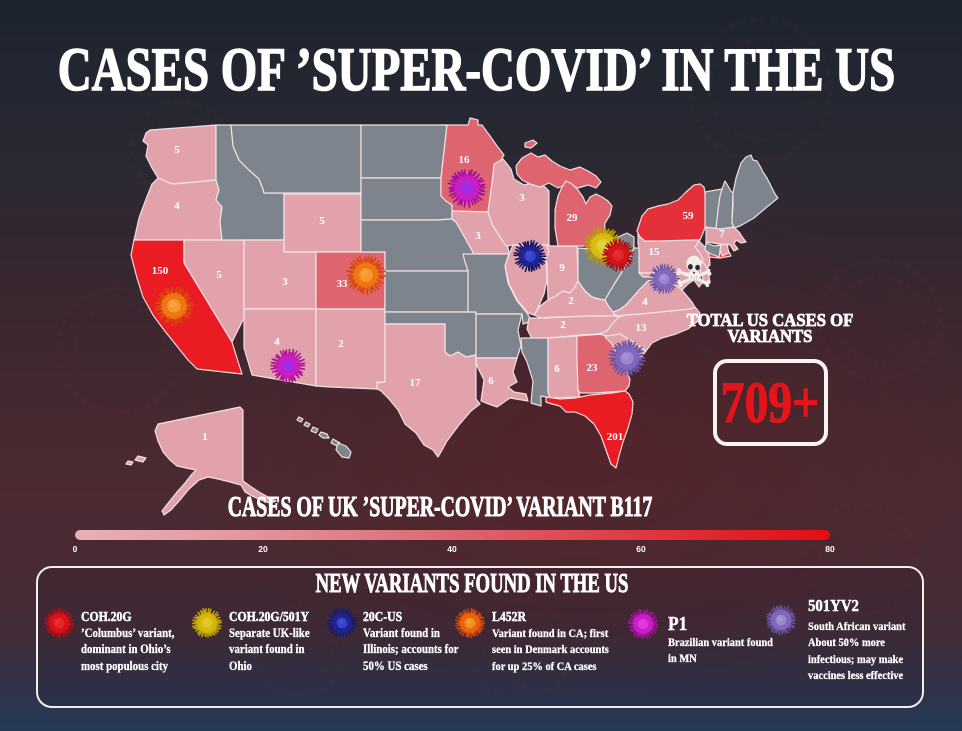 The height and width of the screenshot is (731, 962). I want to click on svg-text: 150, so click(160, 271).